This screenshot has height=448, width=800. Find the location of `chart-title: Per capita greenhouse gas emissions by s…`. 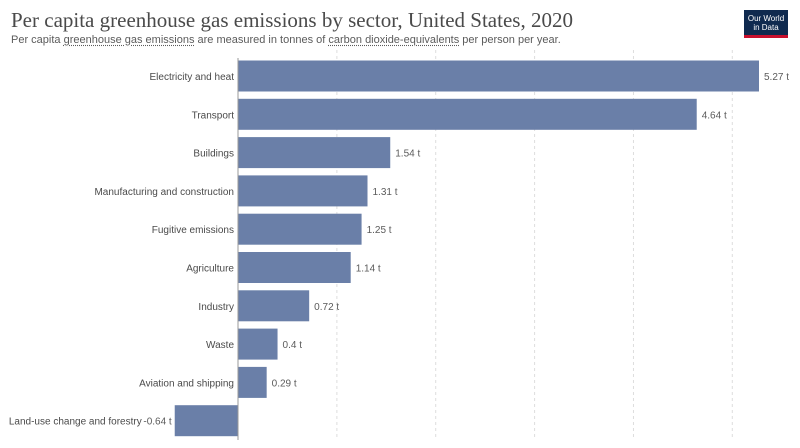

chart-title: Per capita greenhouse gas emissions by s… is located at coordinates (292, 20).